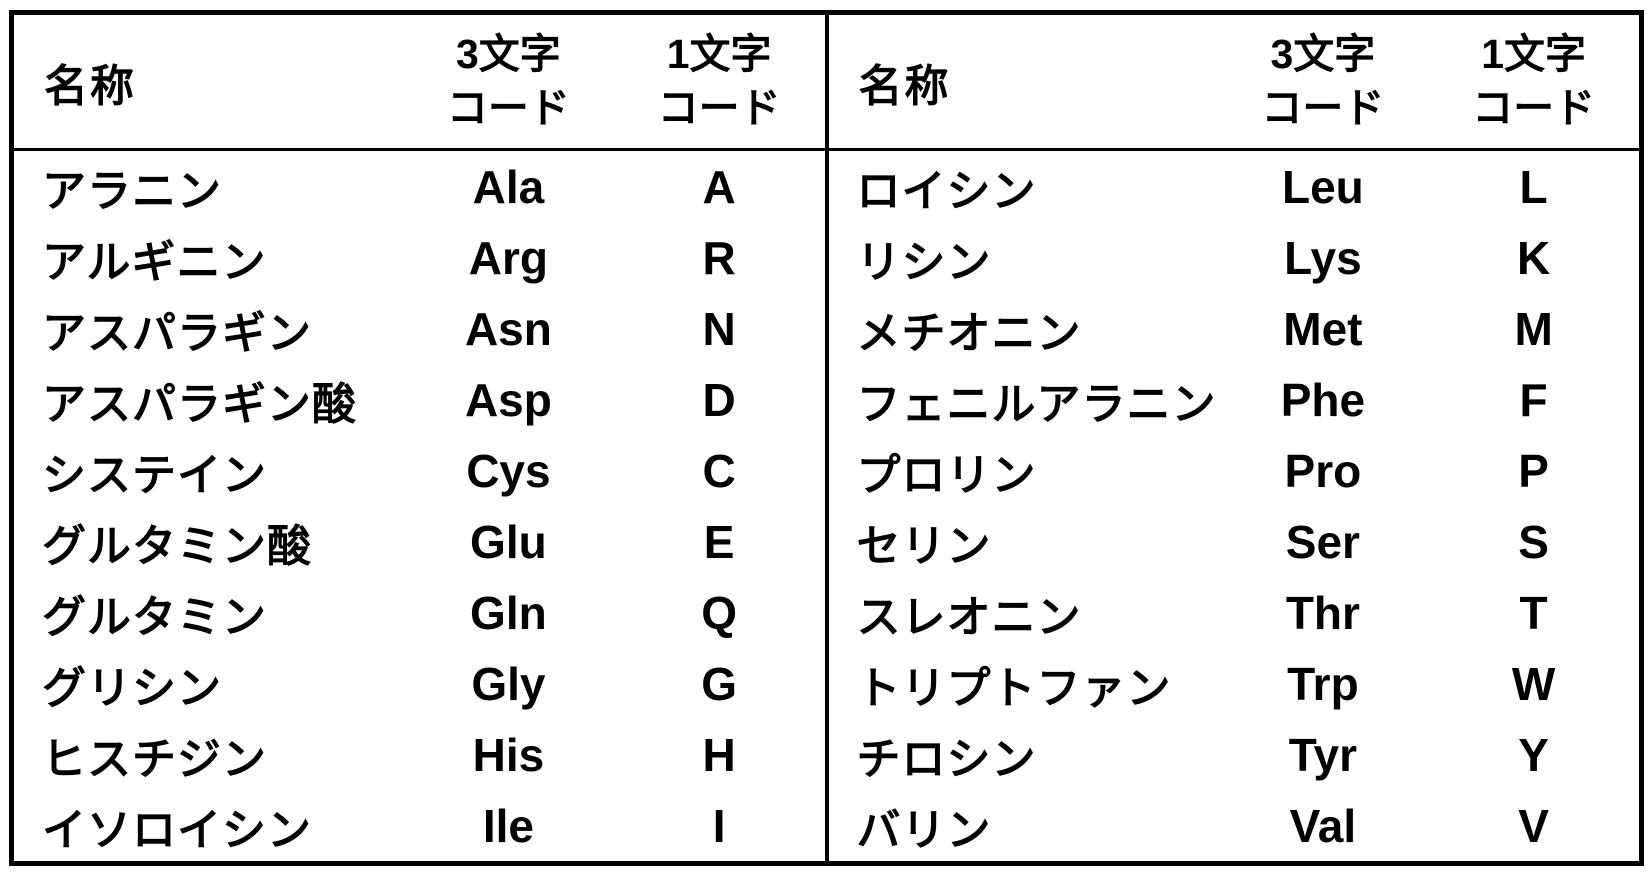  I want to click on code3-cell: Ala, so click(508, 186).